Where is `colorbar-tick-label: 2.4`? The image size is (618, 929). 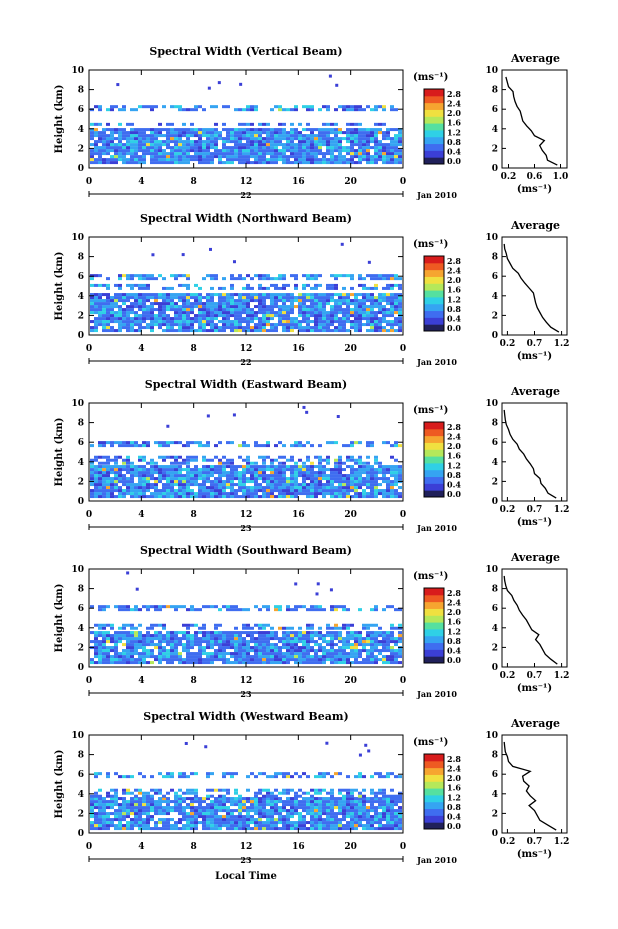 colorbar-tick-label: 2.4 is located at coordinates (454, 437).